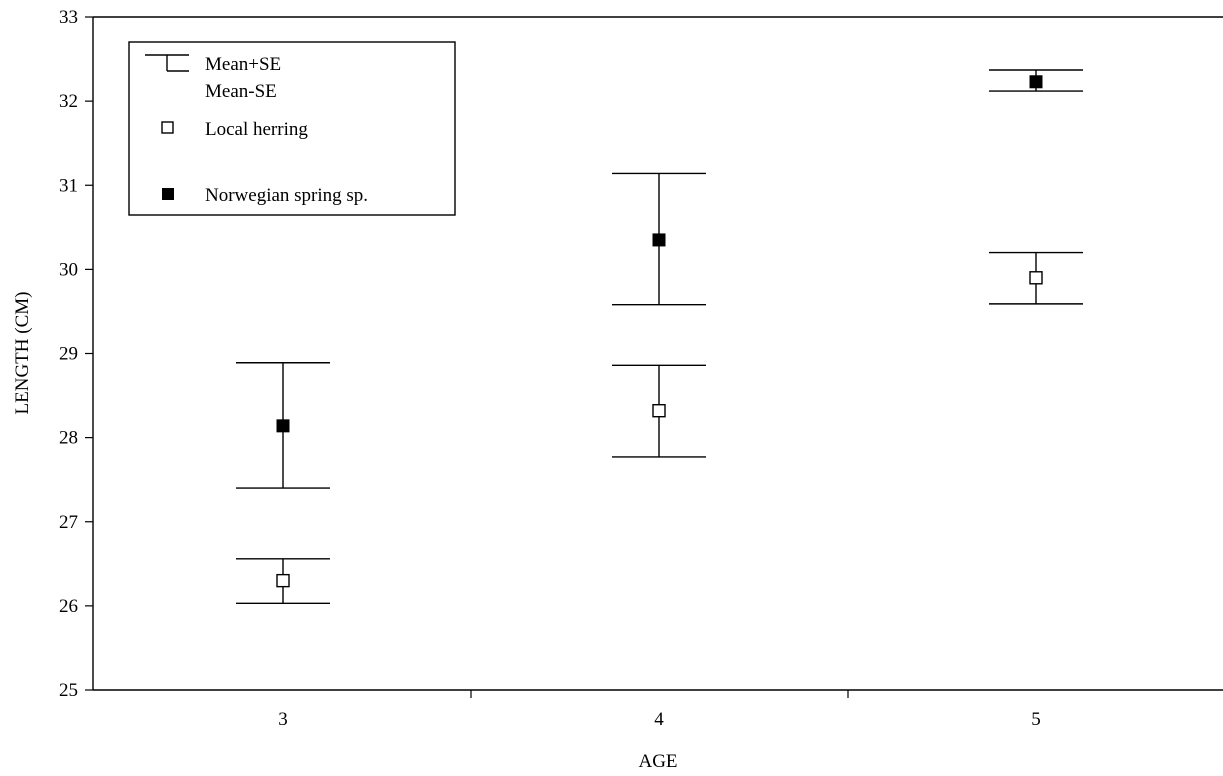  I want to click on y-tick-label-8: 33, so click(68, 17).